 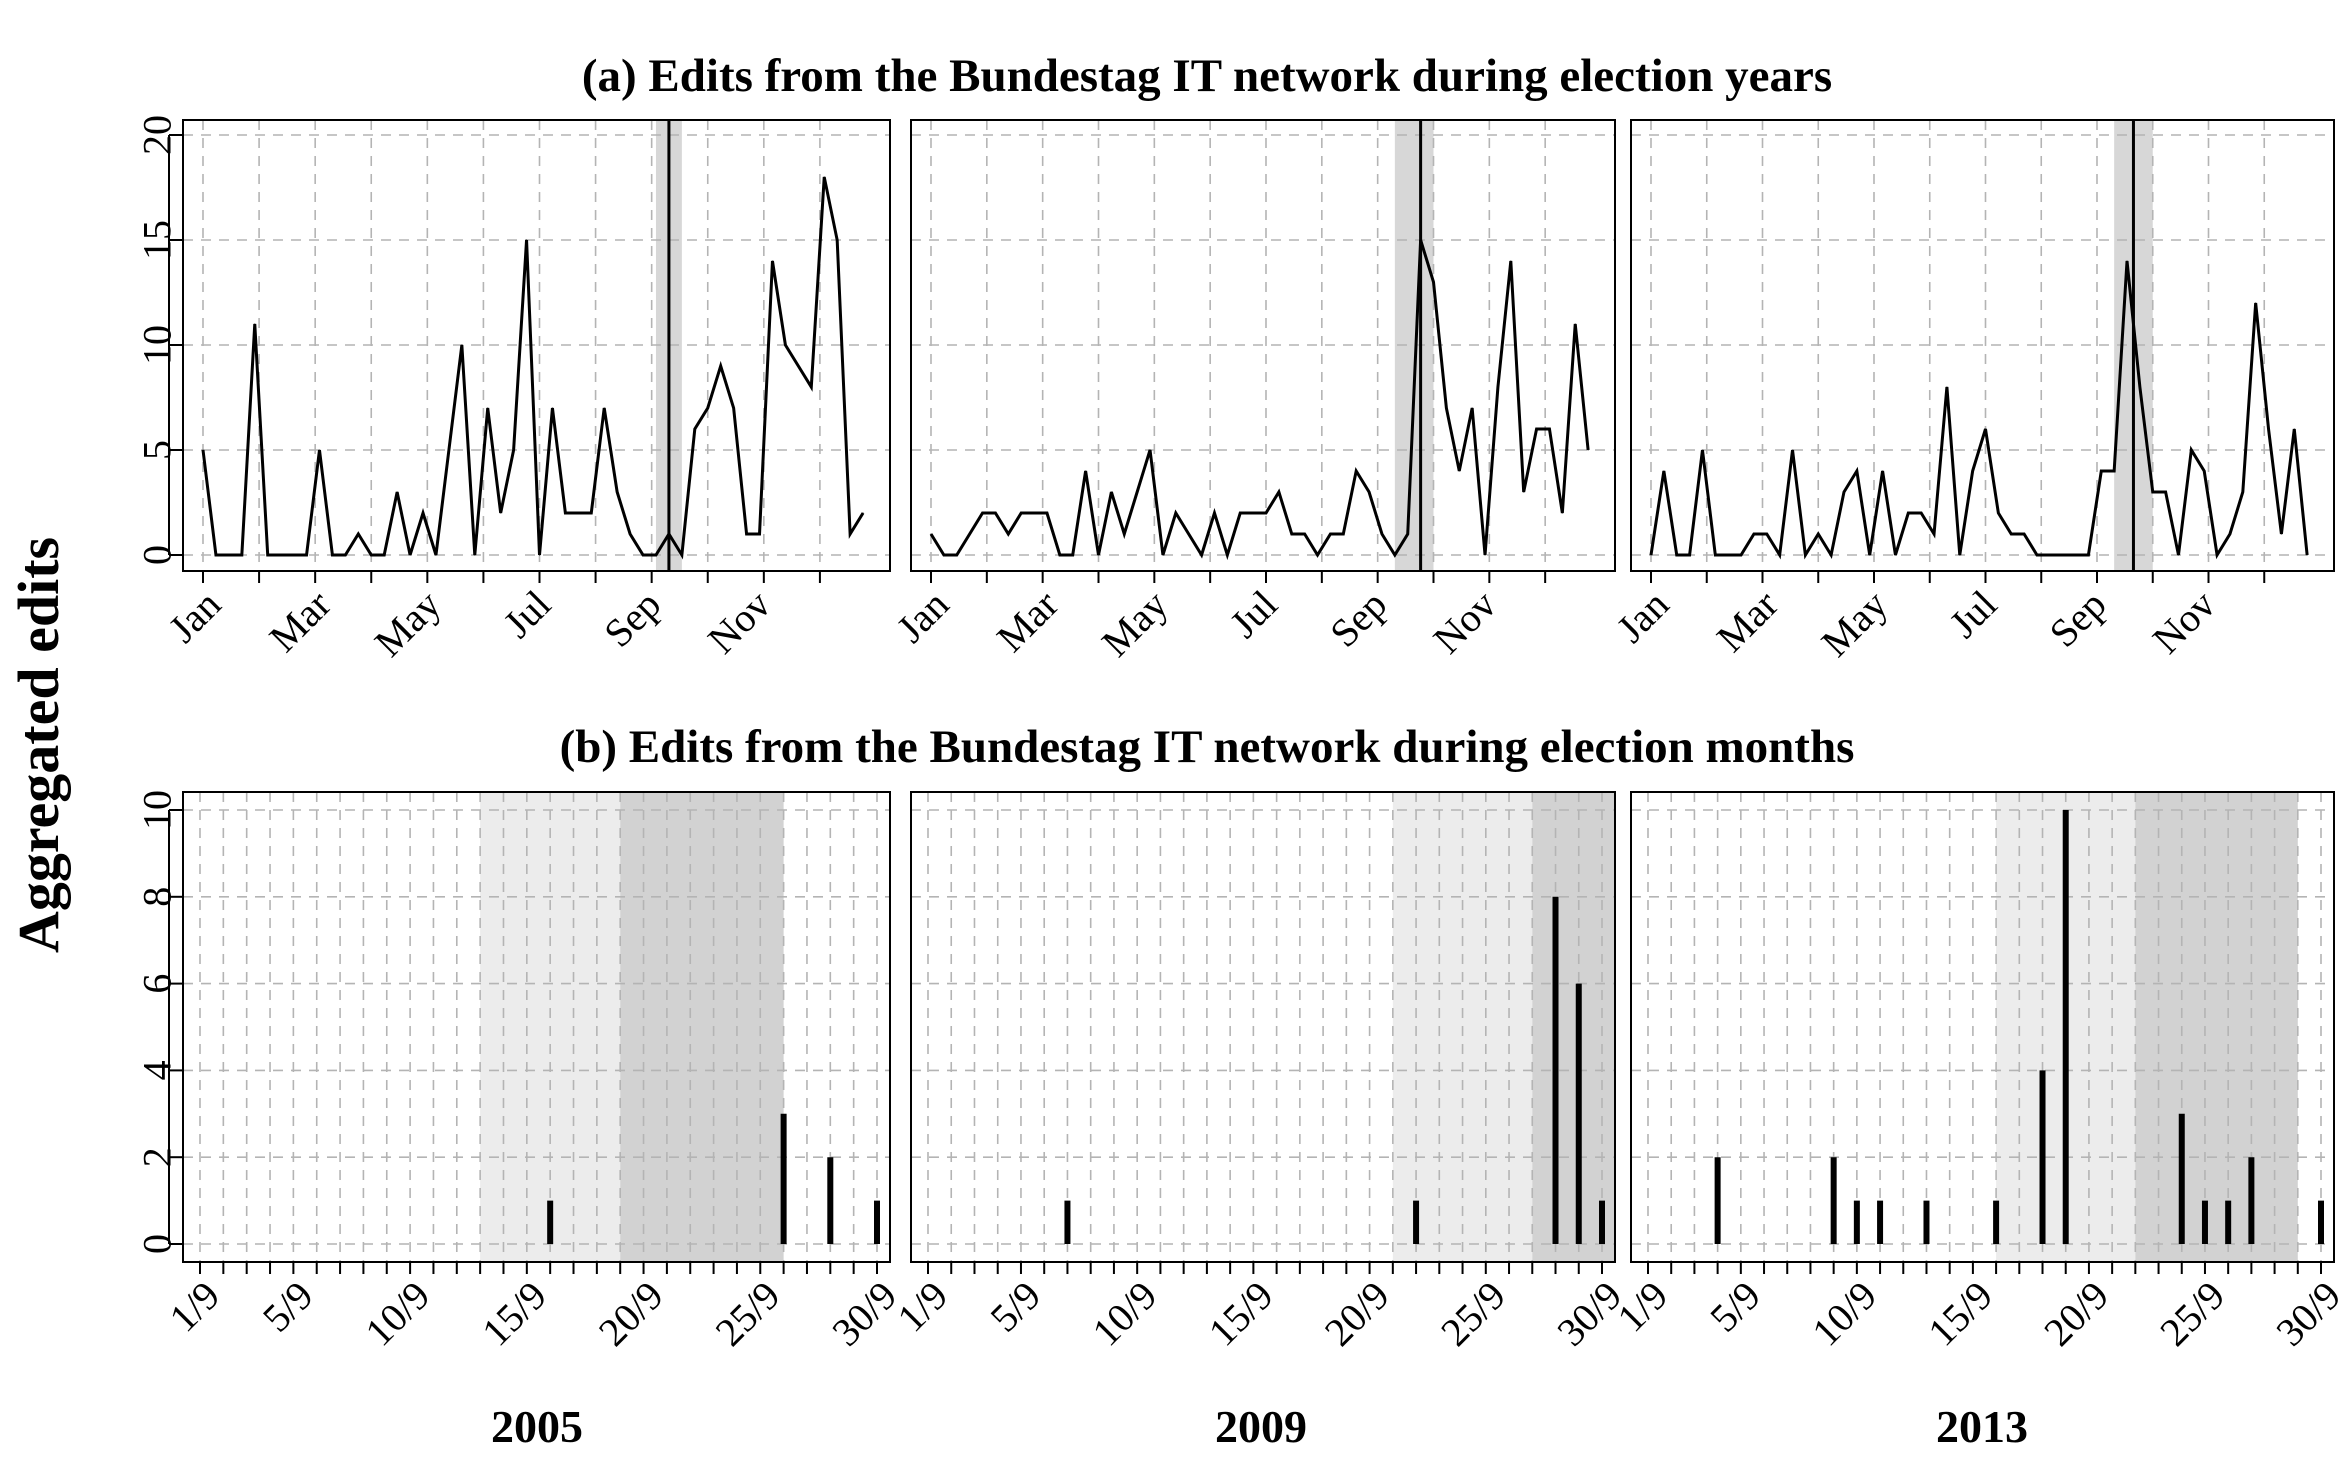 What do you see at coordinates (1973, 614) in the screenshot?
I see `x-tick-label-jul: Jul` at bounding box center [1973, 614].